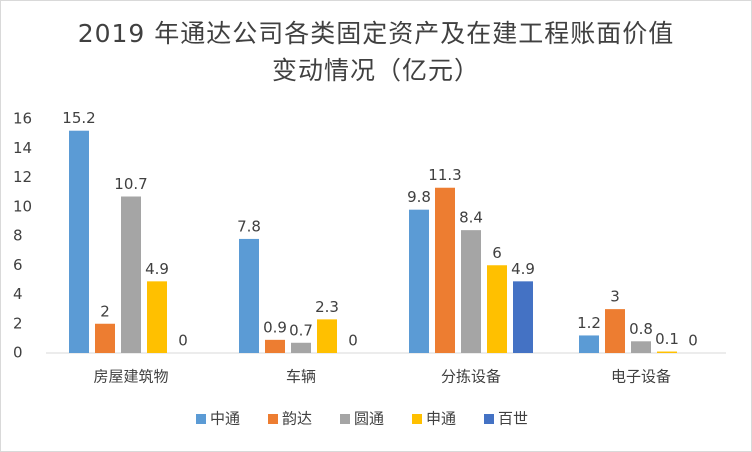 Image resolution: width=752 pixels, height=452 pixels. Describe the element at coordinates (419, 197) in the screenshot. I see `data-label: 9.8` at that location.